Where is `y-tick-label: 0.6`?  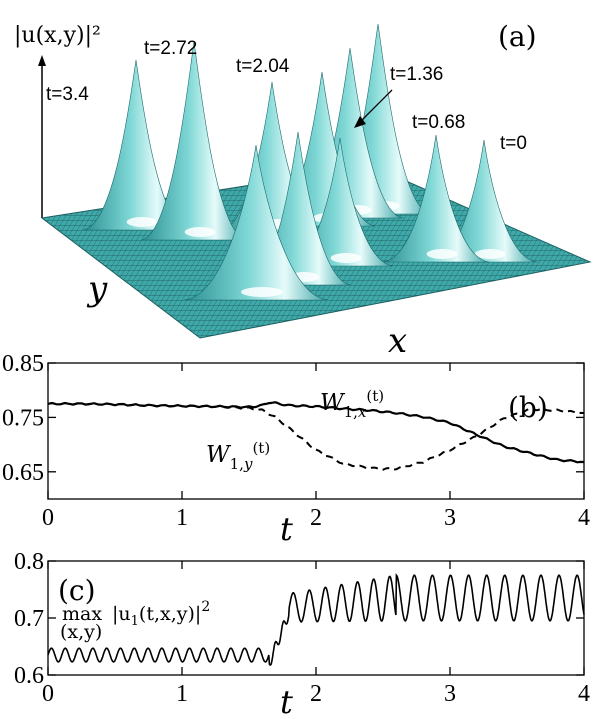 y-tick-label: 0.6 is located at coordinates (29, 676).